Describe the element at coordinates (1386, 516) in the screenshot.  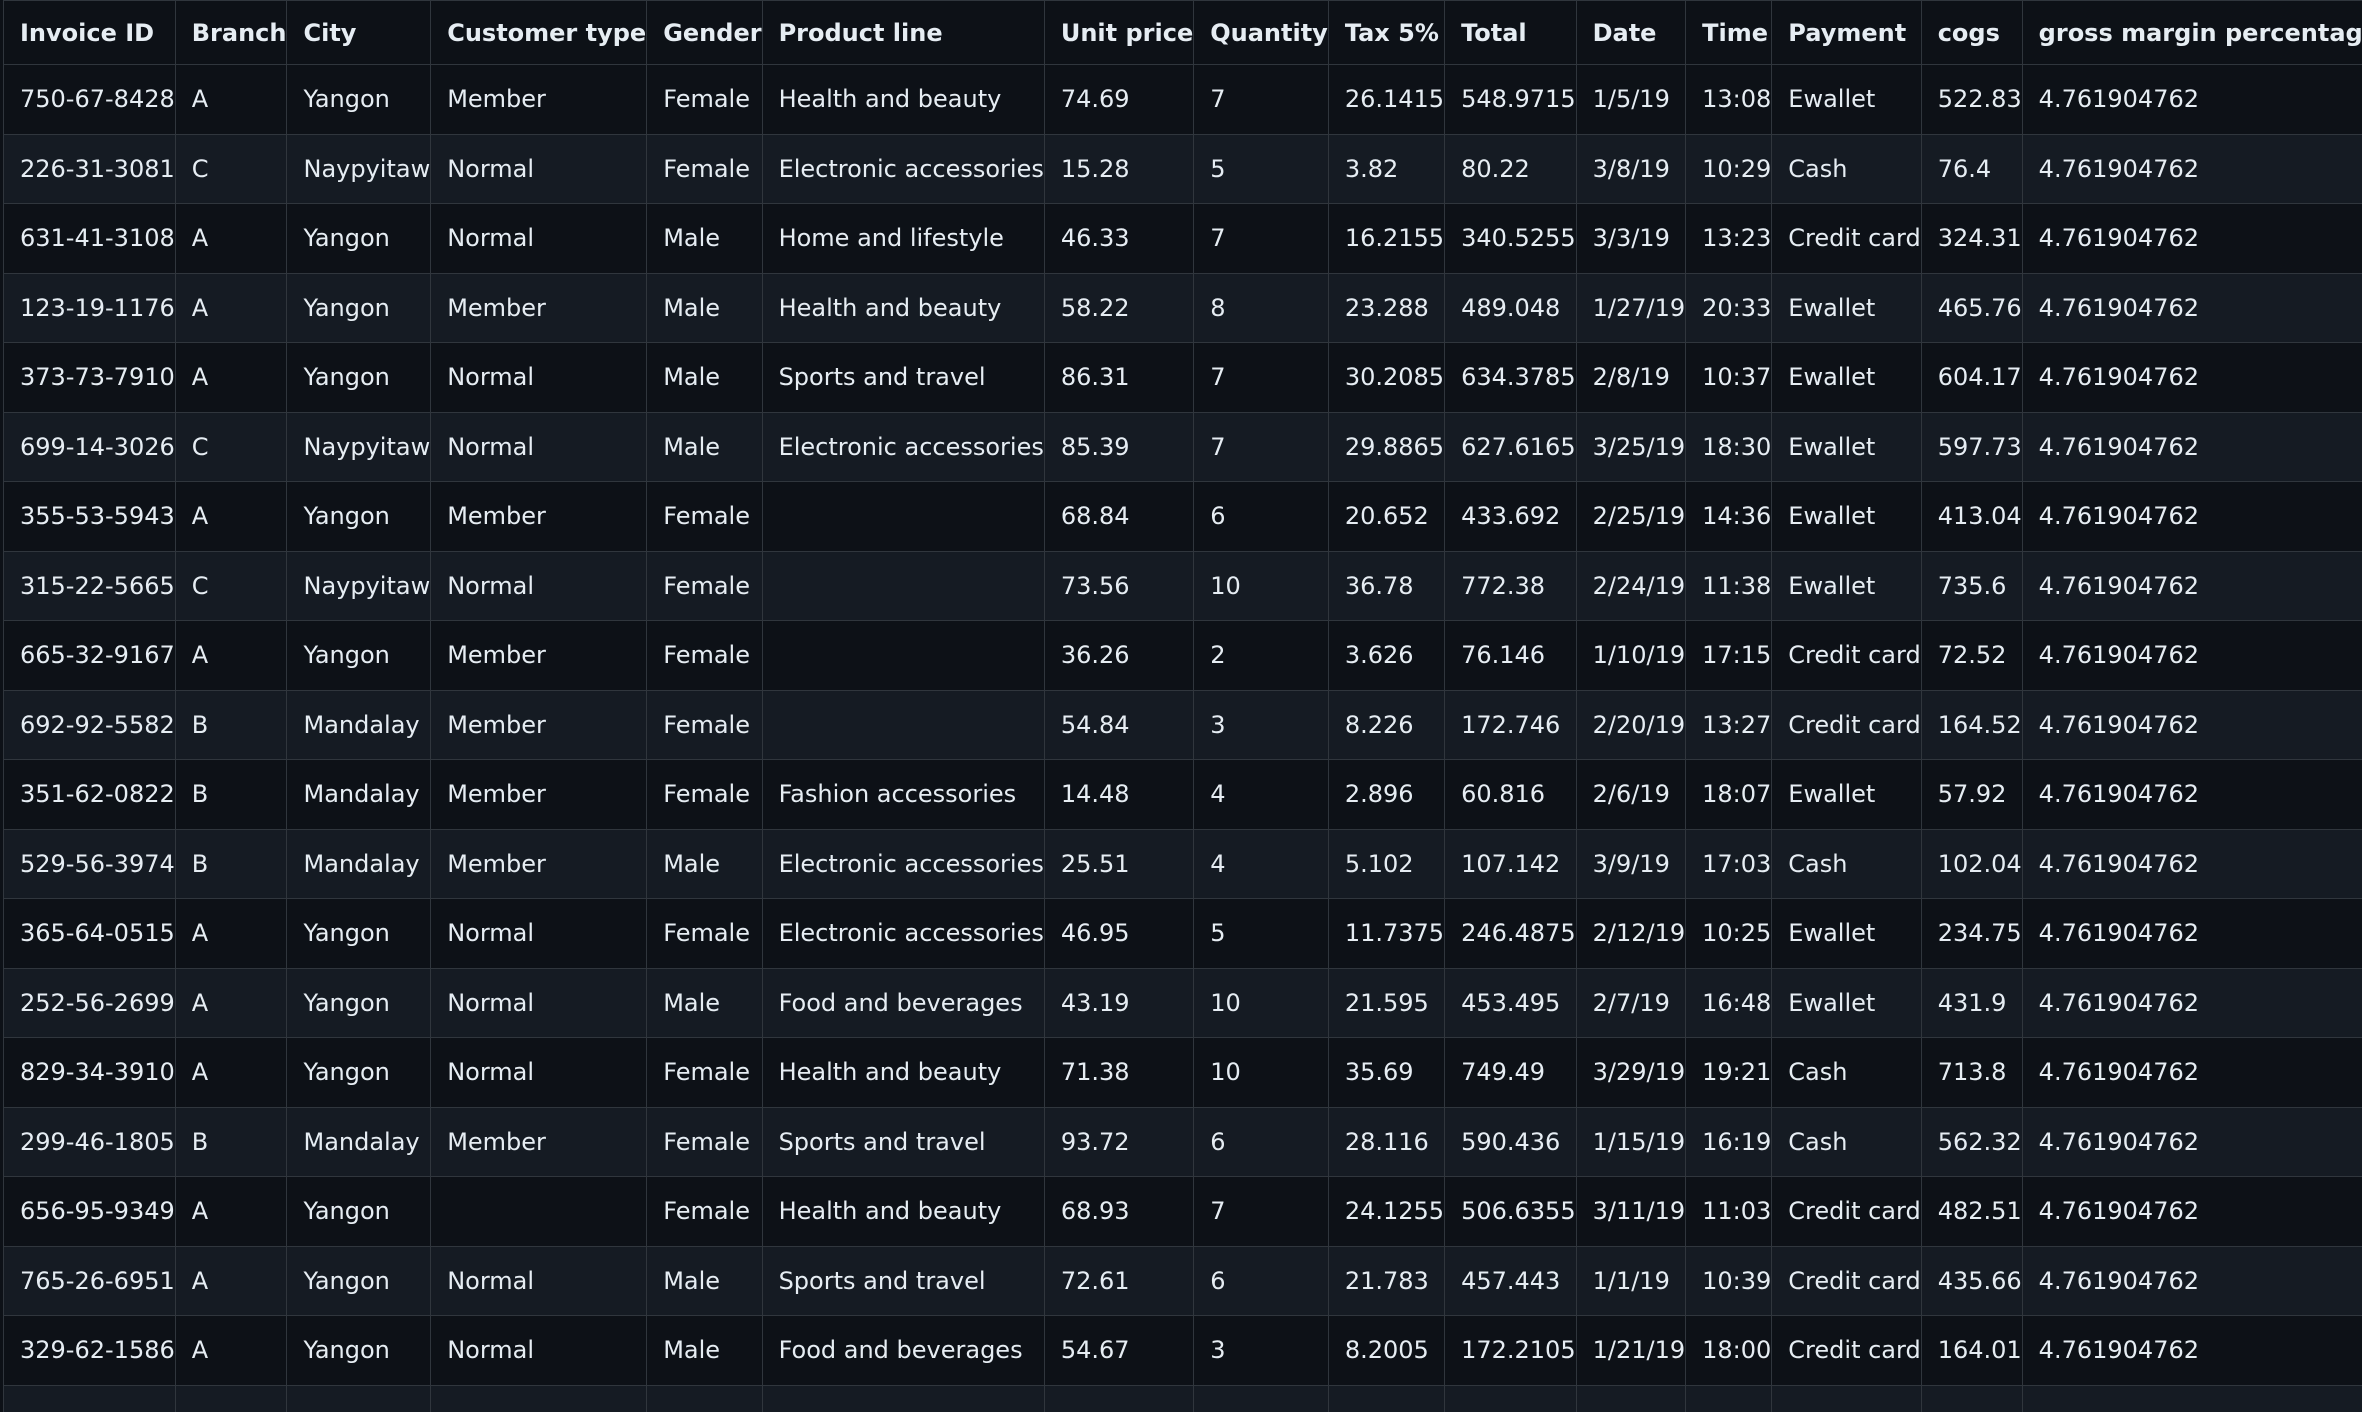
I see `table-cell: 20.652` at that location.